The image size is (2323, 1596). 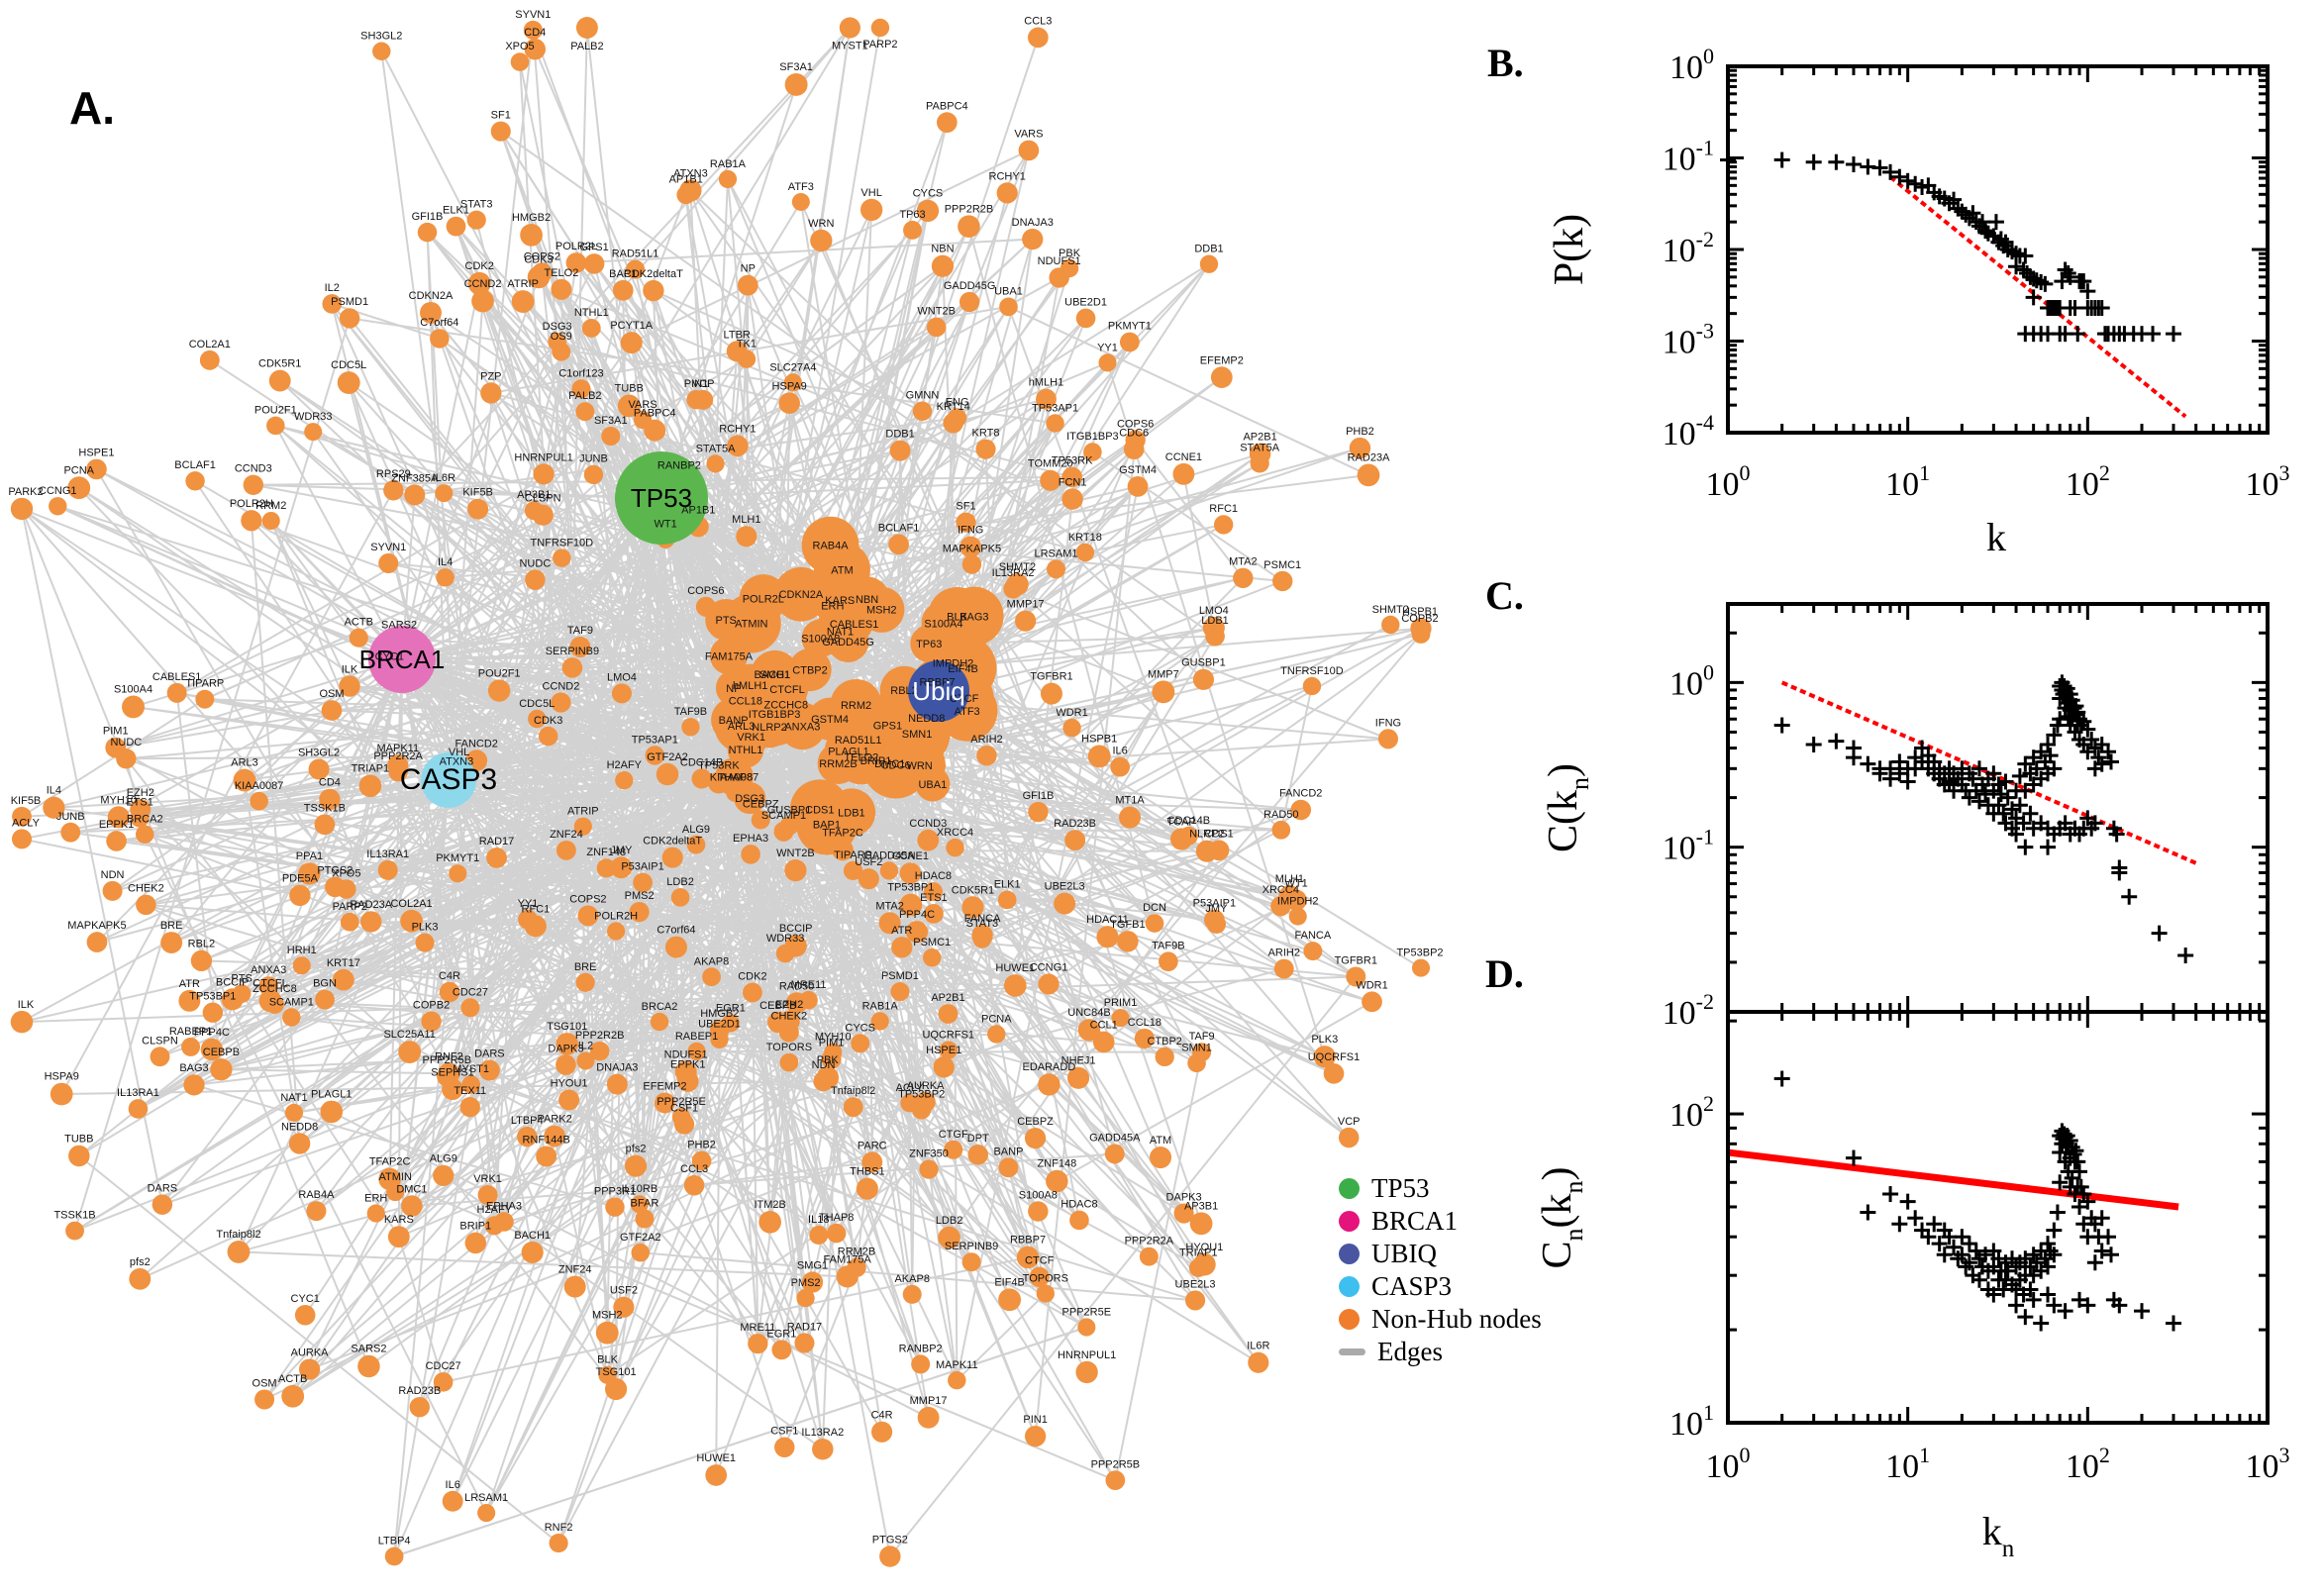 I want to click on casp3-swatch-icon, so click(x=1349, y=1286).